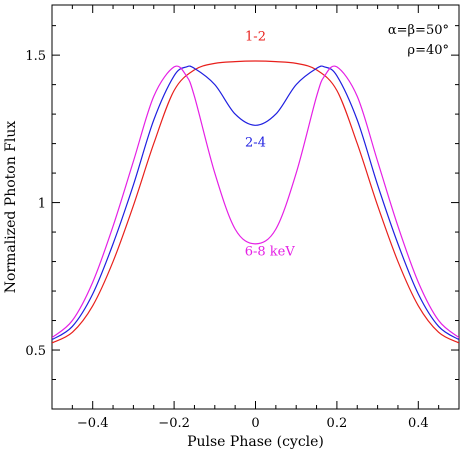  I want to click on angle-annotation: α=β=50°, so click(418, 30).